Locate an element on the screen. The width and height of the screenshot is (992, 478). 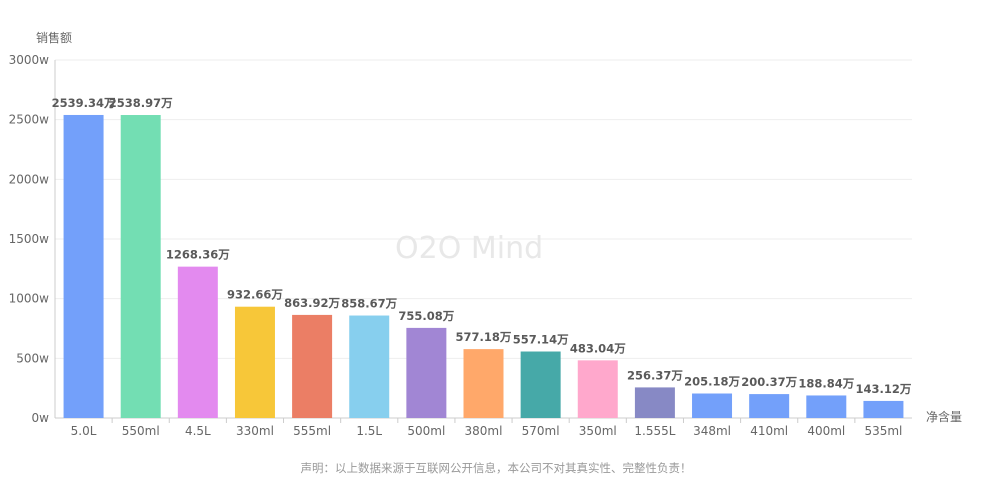
x-tick-label: 380ml is located at coordinates (484, 431).